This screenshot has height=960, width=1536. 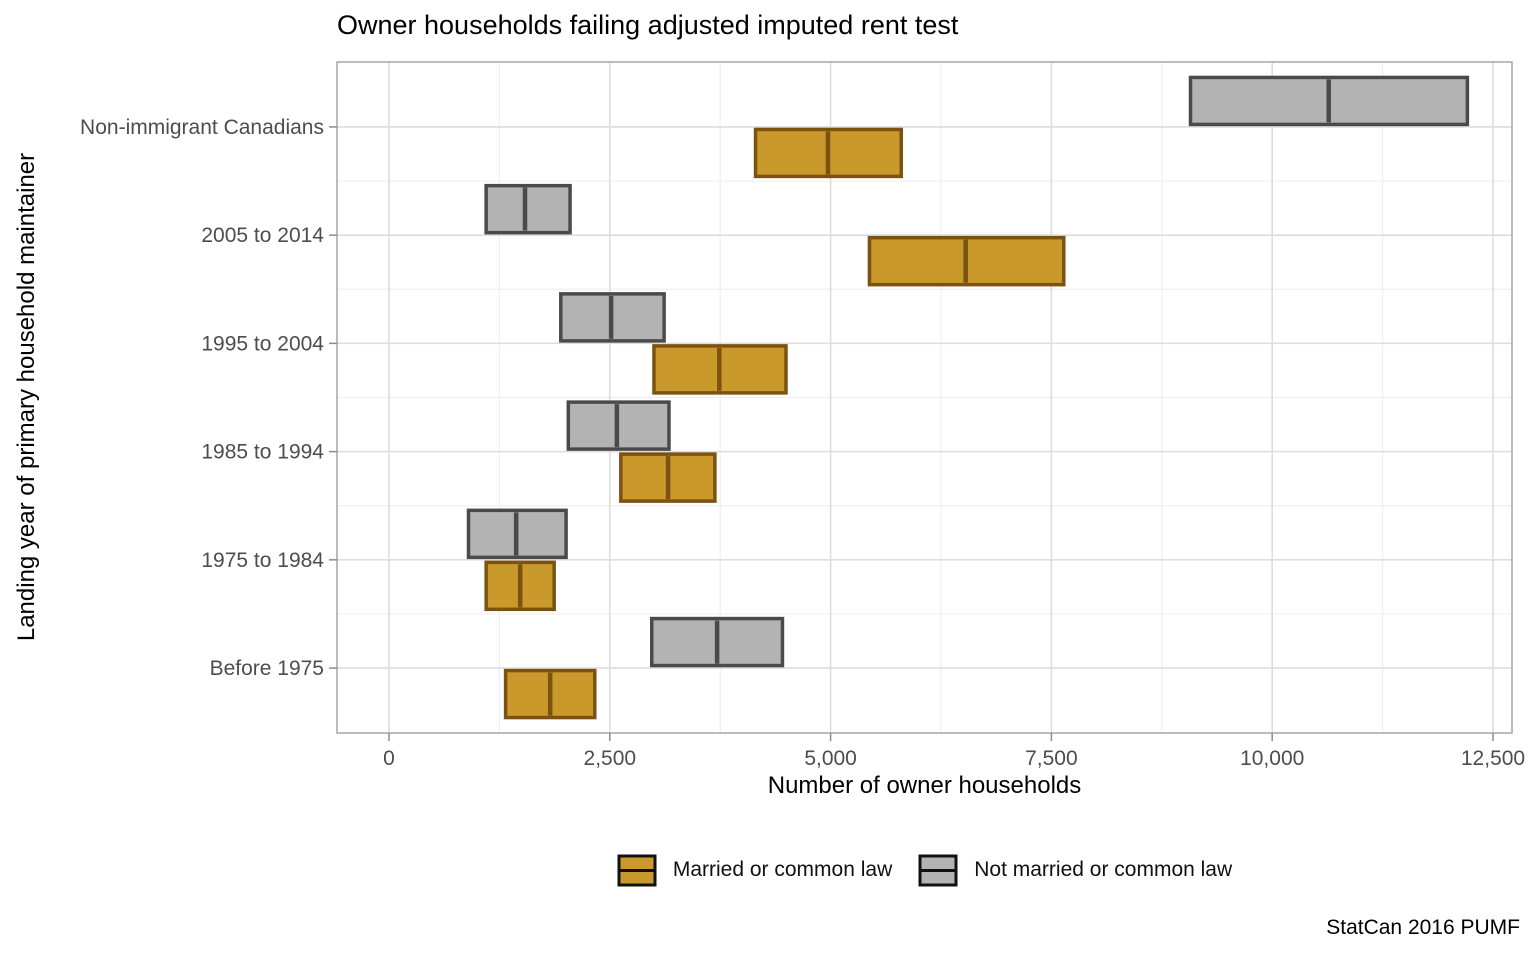 What do you see at coordinates (1493, 758) in the screenshot?
I see `x-tick-label: 12,500` at bounding box center [1493, 758].